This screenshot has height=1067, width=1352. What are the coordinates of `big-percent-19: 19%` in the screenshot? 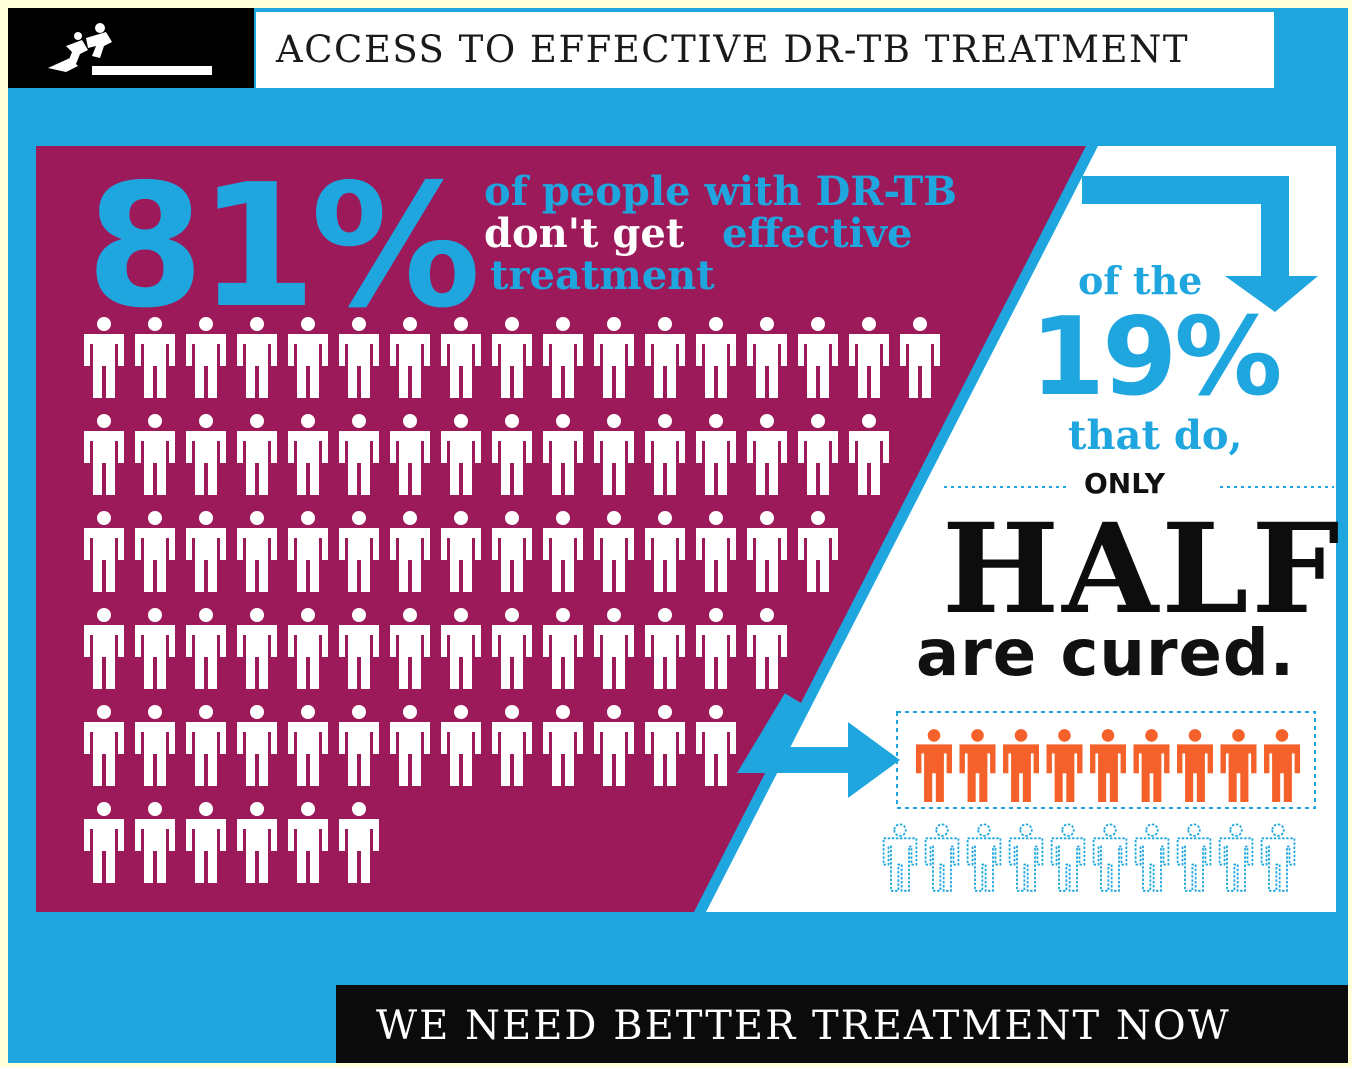 It's located at (1156, 357).